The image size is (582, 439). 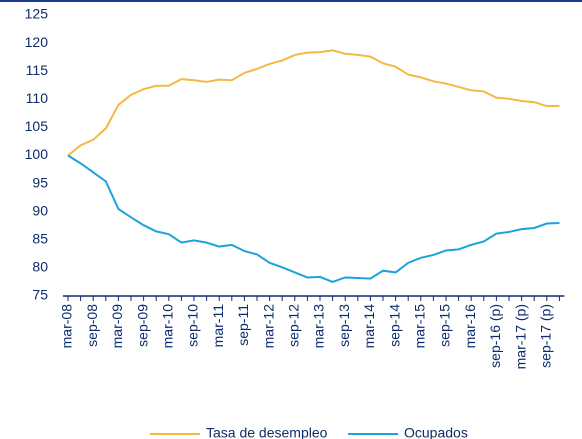 What do you see at coordinates (168, 326) in the screenshot?
I see `x-tick-label: mar-10` at bounding box center [168, 326].